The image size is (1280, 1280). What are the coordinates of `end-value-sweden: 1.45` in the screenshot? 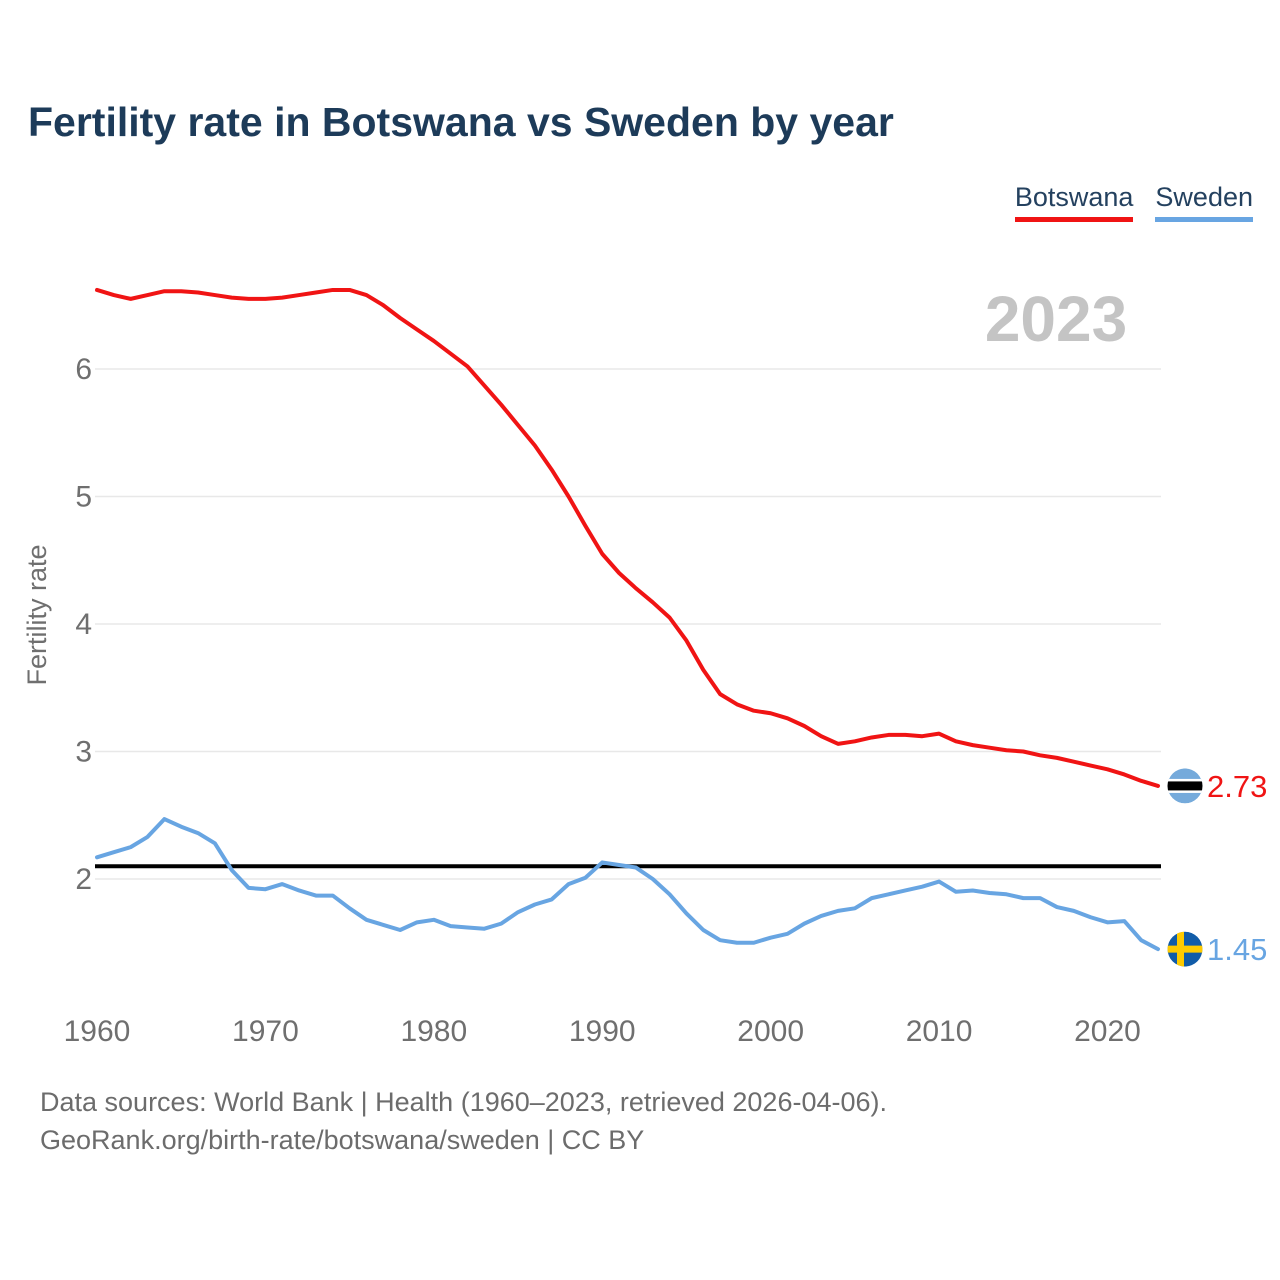 It's located at (1237, 949).